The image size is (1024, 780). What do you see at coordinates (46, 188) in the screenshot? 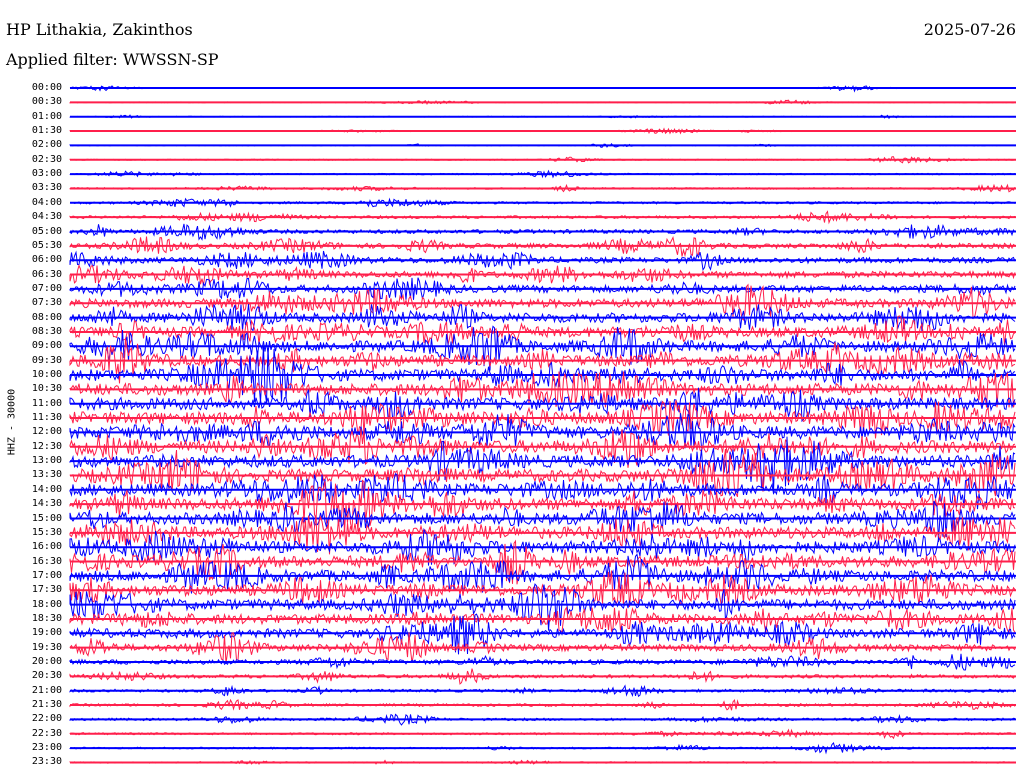
I see `hour-label-0330: 03:30` at bounding box center [46, 188].